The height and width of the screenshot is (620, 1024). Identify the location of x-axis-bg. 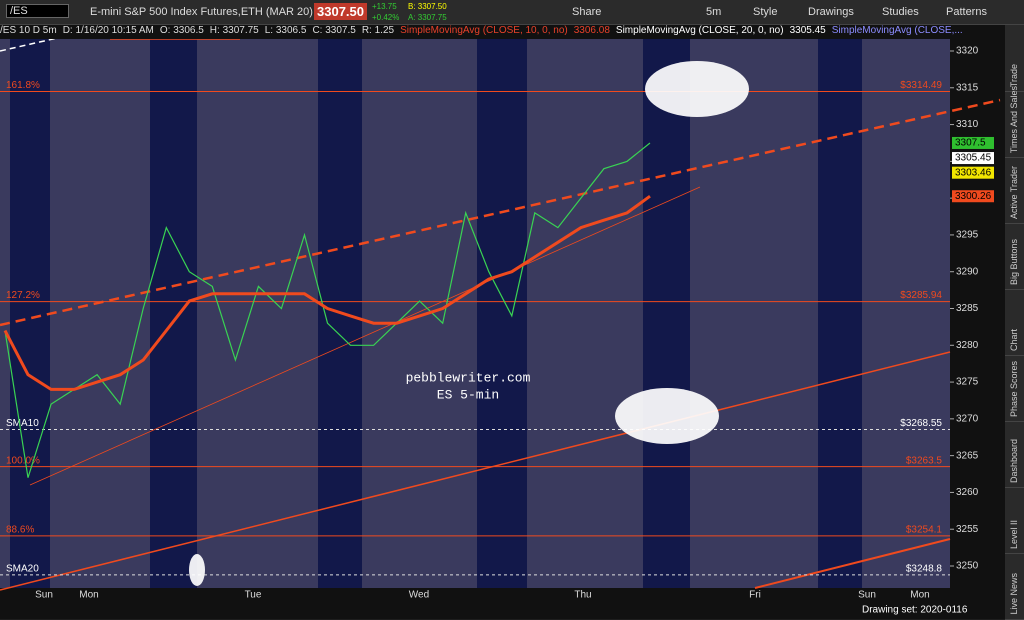
(475, 603).